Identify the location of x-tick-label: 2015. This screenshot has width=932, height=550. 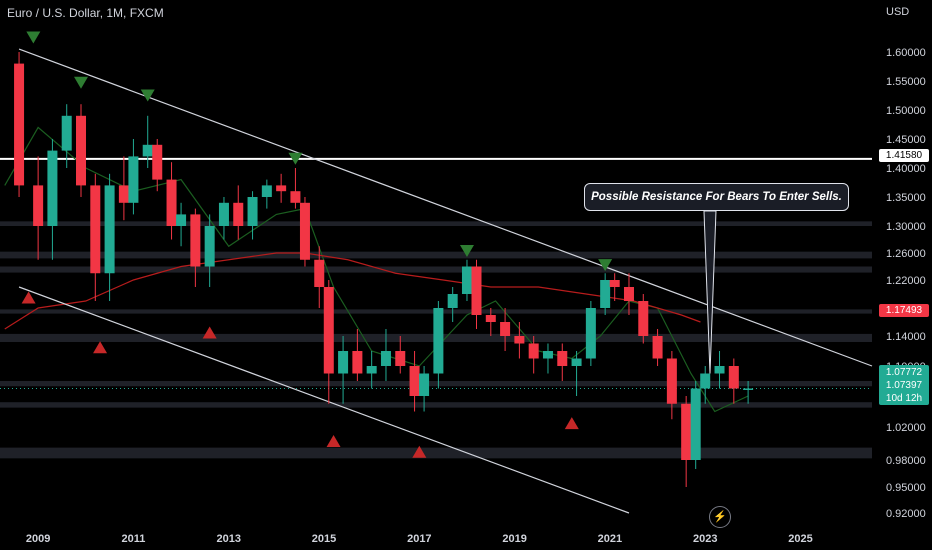
(324, 539).